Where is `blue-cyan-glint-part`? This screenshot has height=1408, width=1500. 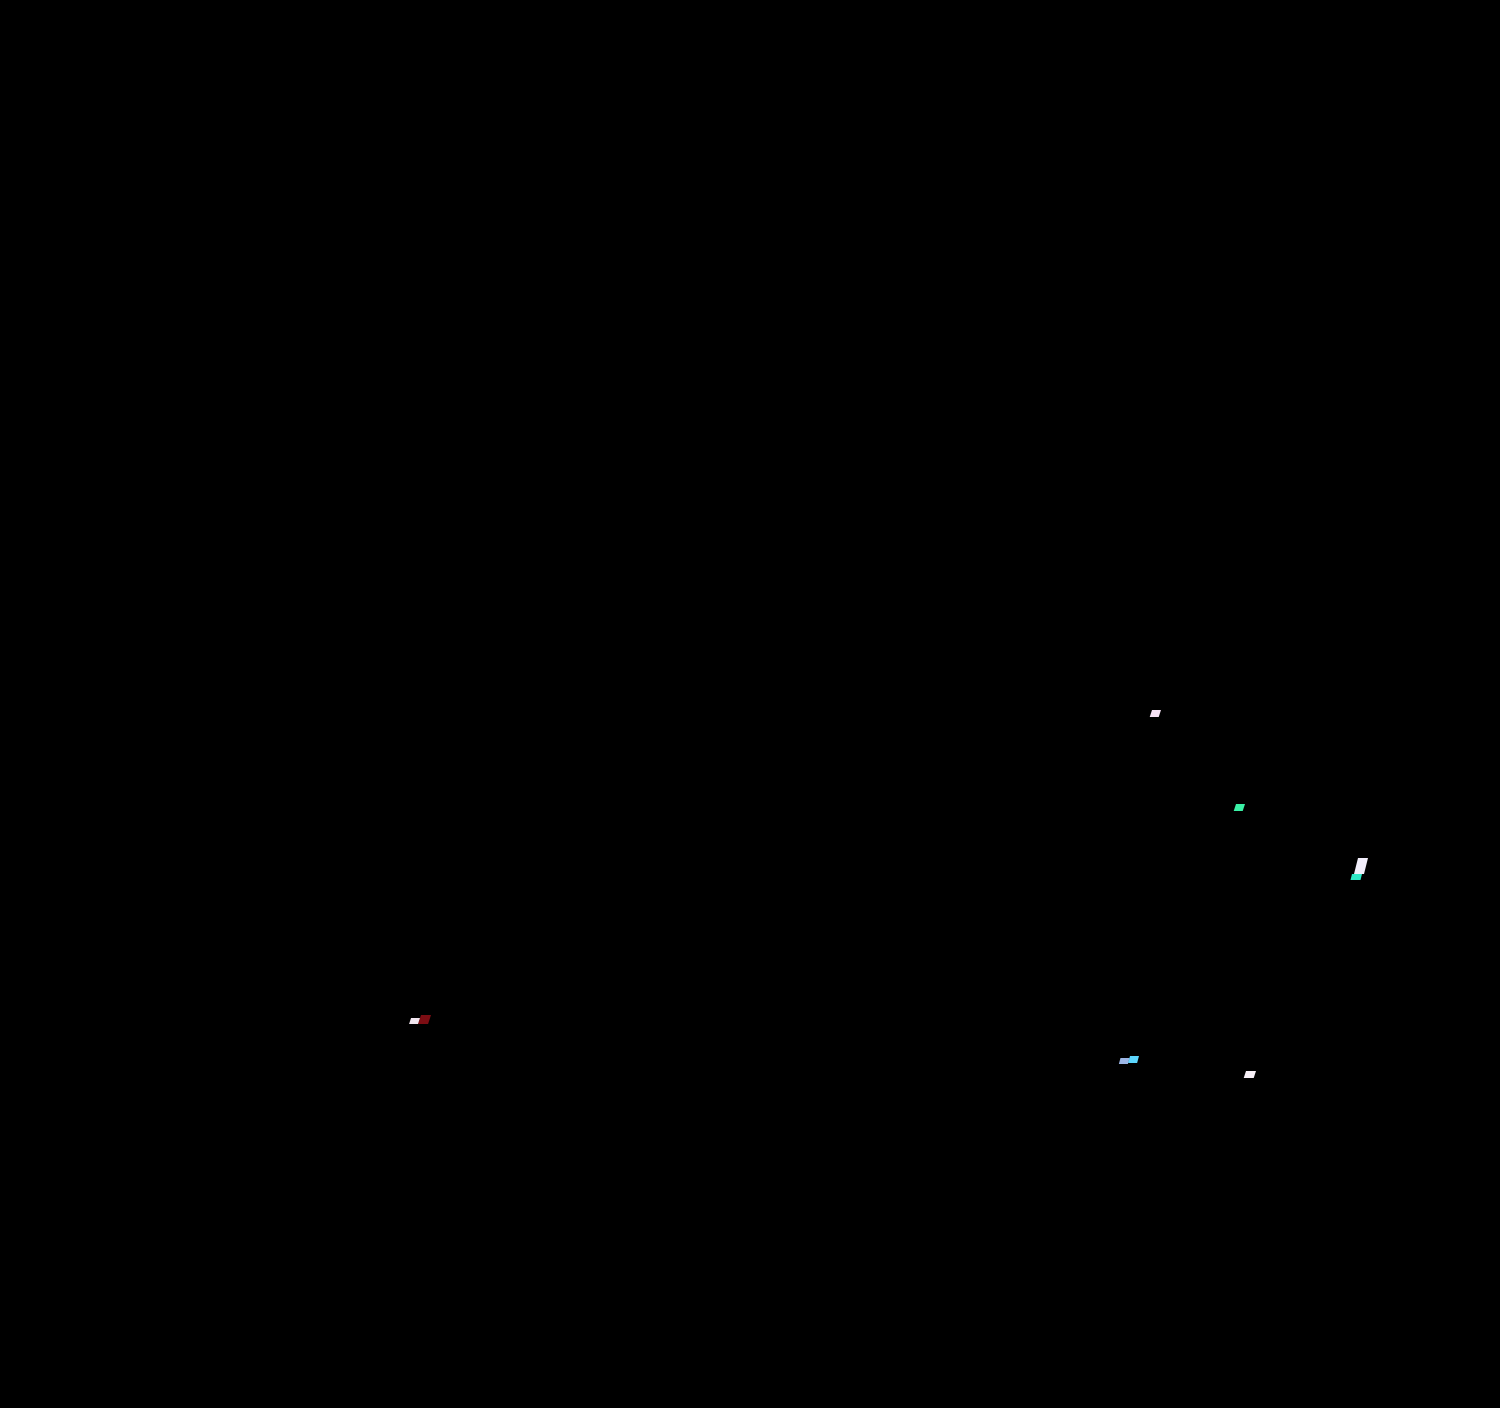 blue-cyan-glint-part is located at coordinates (1133, 1059).